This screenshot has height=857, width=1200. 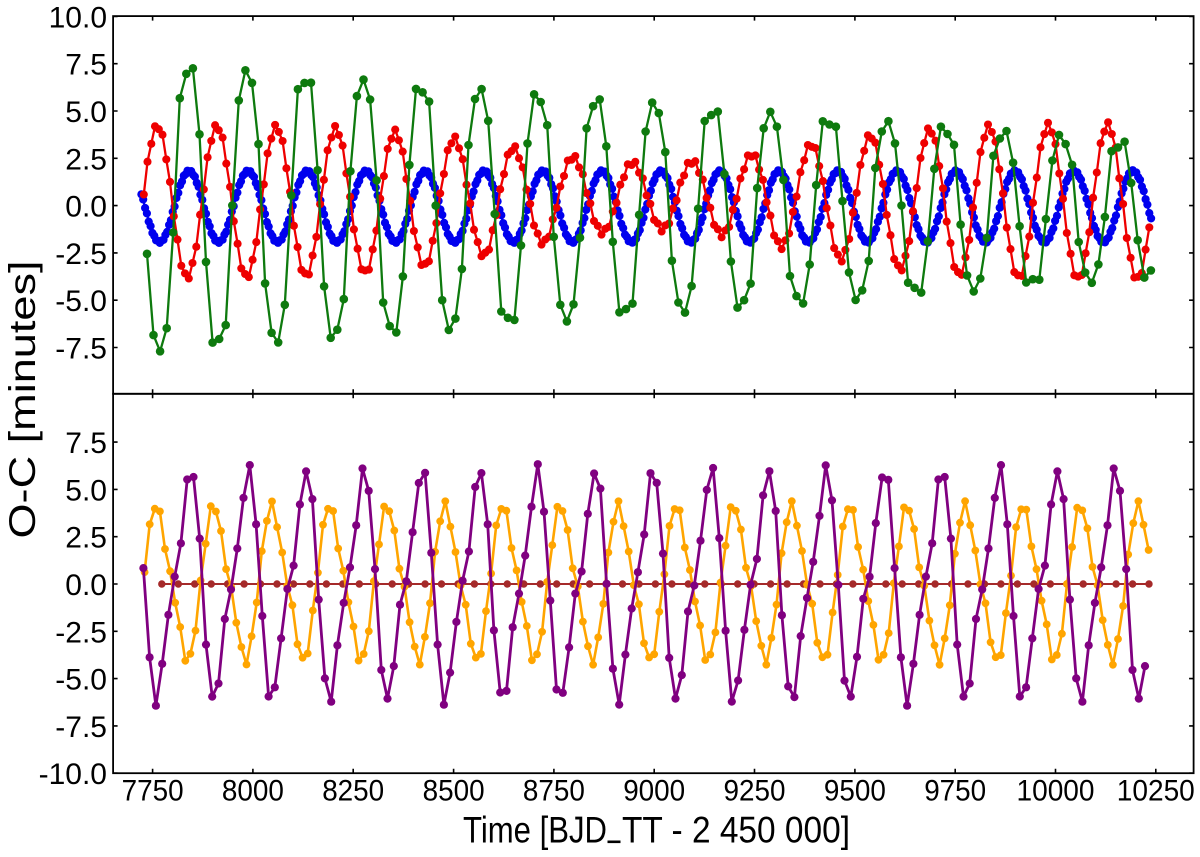 What do you see at coordinates (253, 791) in the screenshot?
I see `svg-text: 8000` at bounding box center [253, 791].